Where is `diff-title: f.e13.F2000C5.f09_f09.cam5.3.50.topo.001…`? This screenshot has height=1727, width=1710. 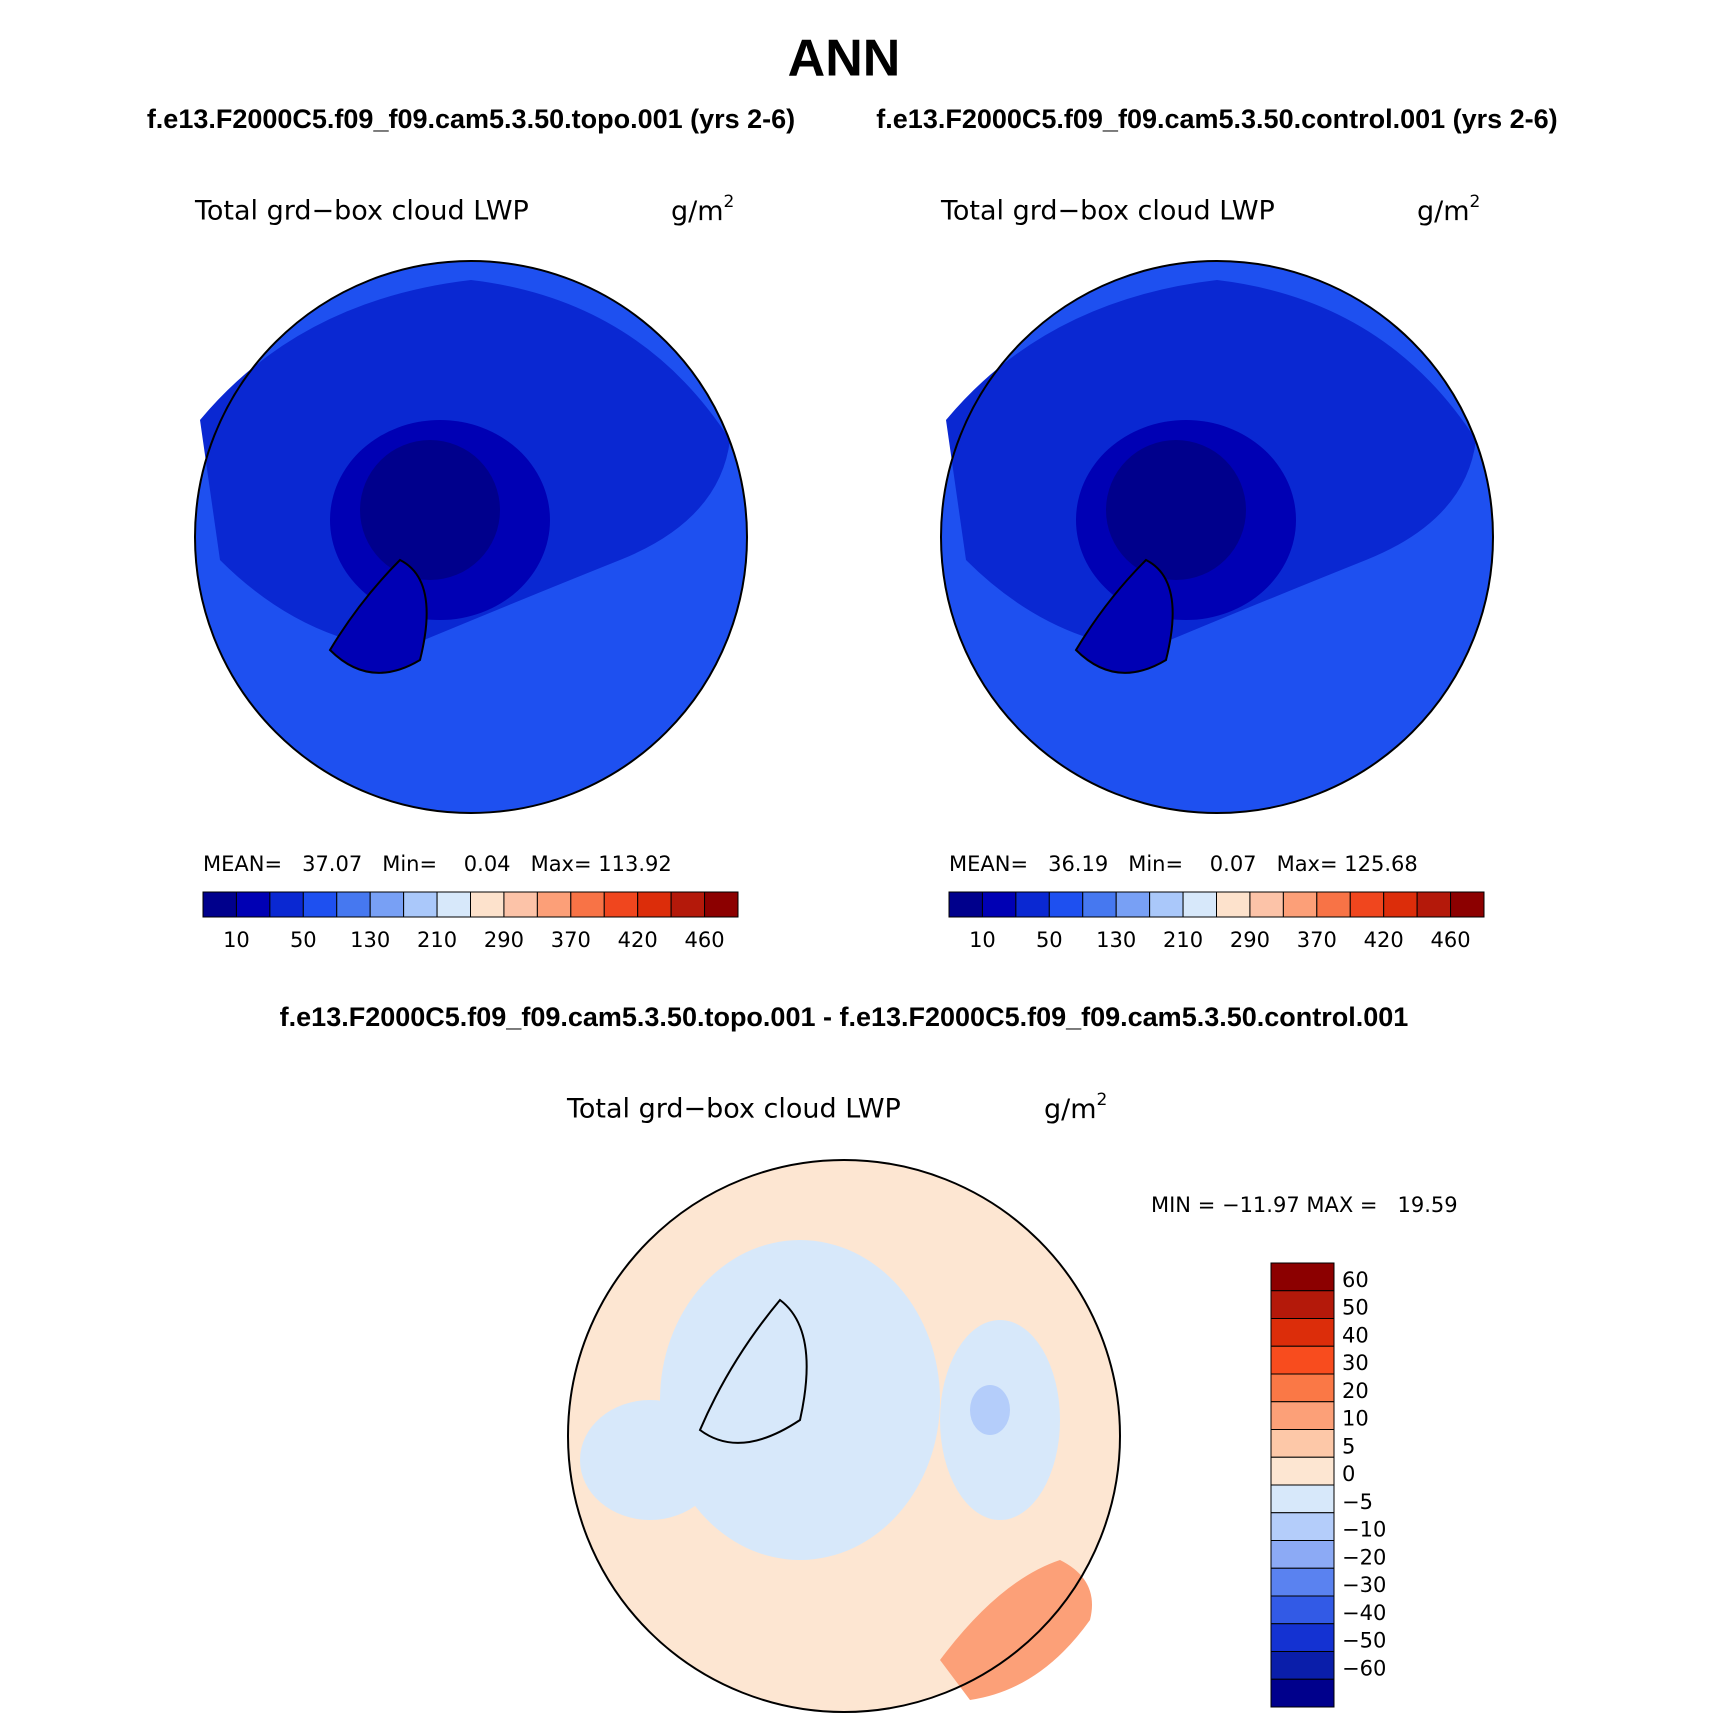 diff-title: f.e13.F2000C5.f09_f09.cam5.3.50.topo.001… is located at coordinates (844, 1017).